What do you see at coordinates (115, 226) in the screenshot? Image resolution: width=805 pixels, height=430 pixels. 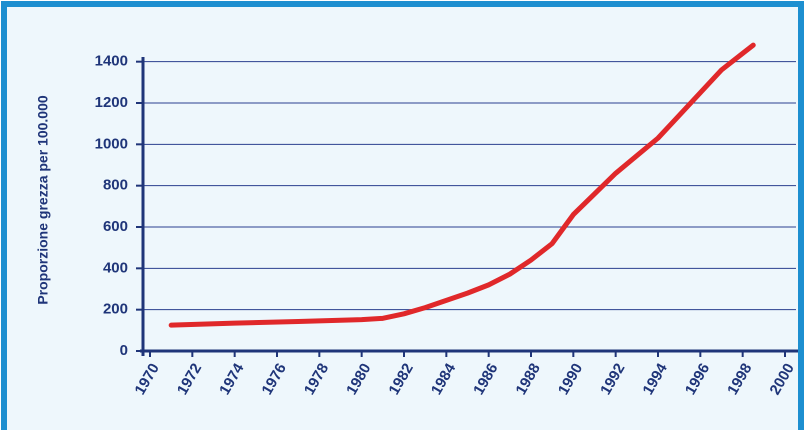 I see `y-tick-label: 600` at bounding box center [115, 226].